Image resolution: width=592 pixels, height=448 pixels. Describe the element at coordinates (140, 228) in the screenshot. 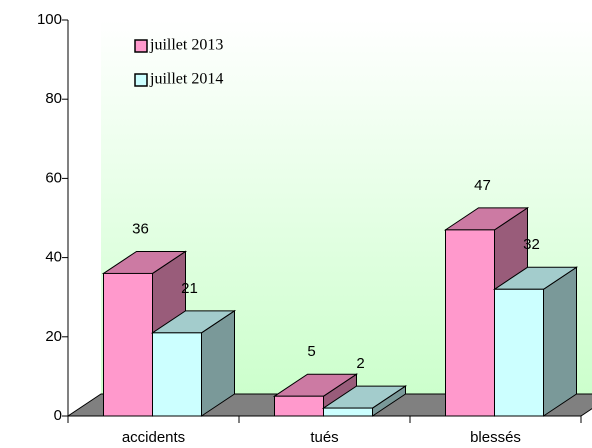

I see `value-label: 36` at that location.